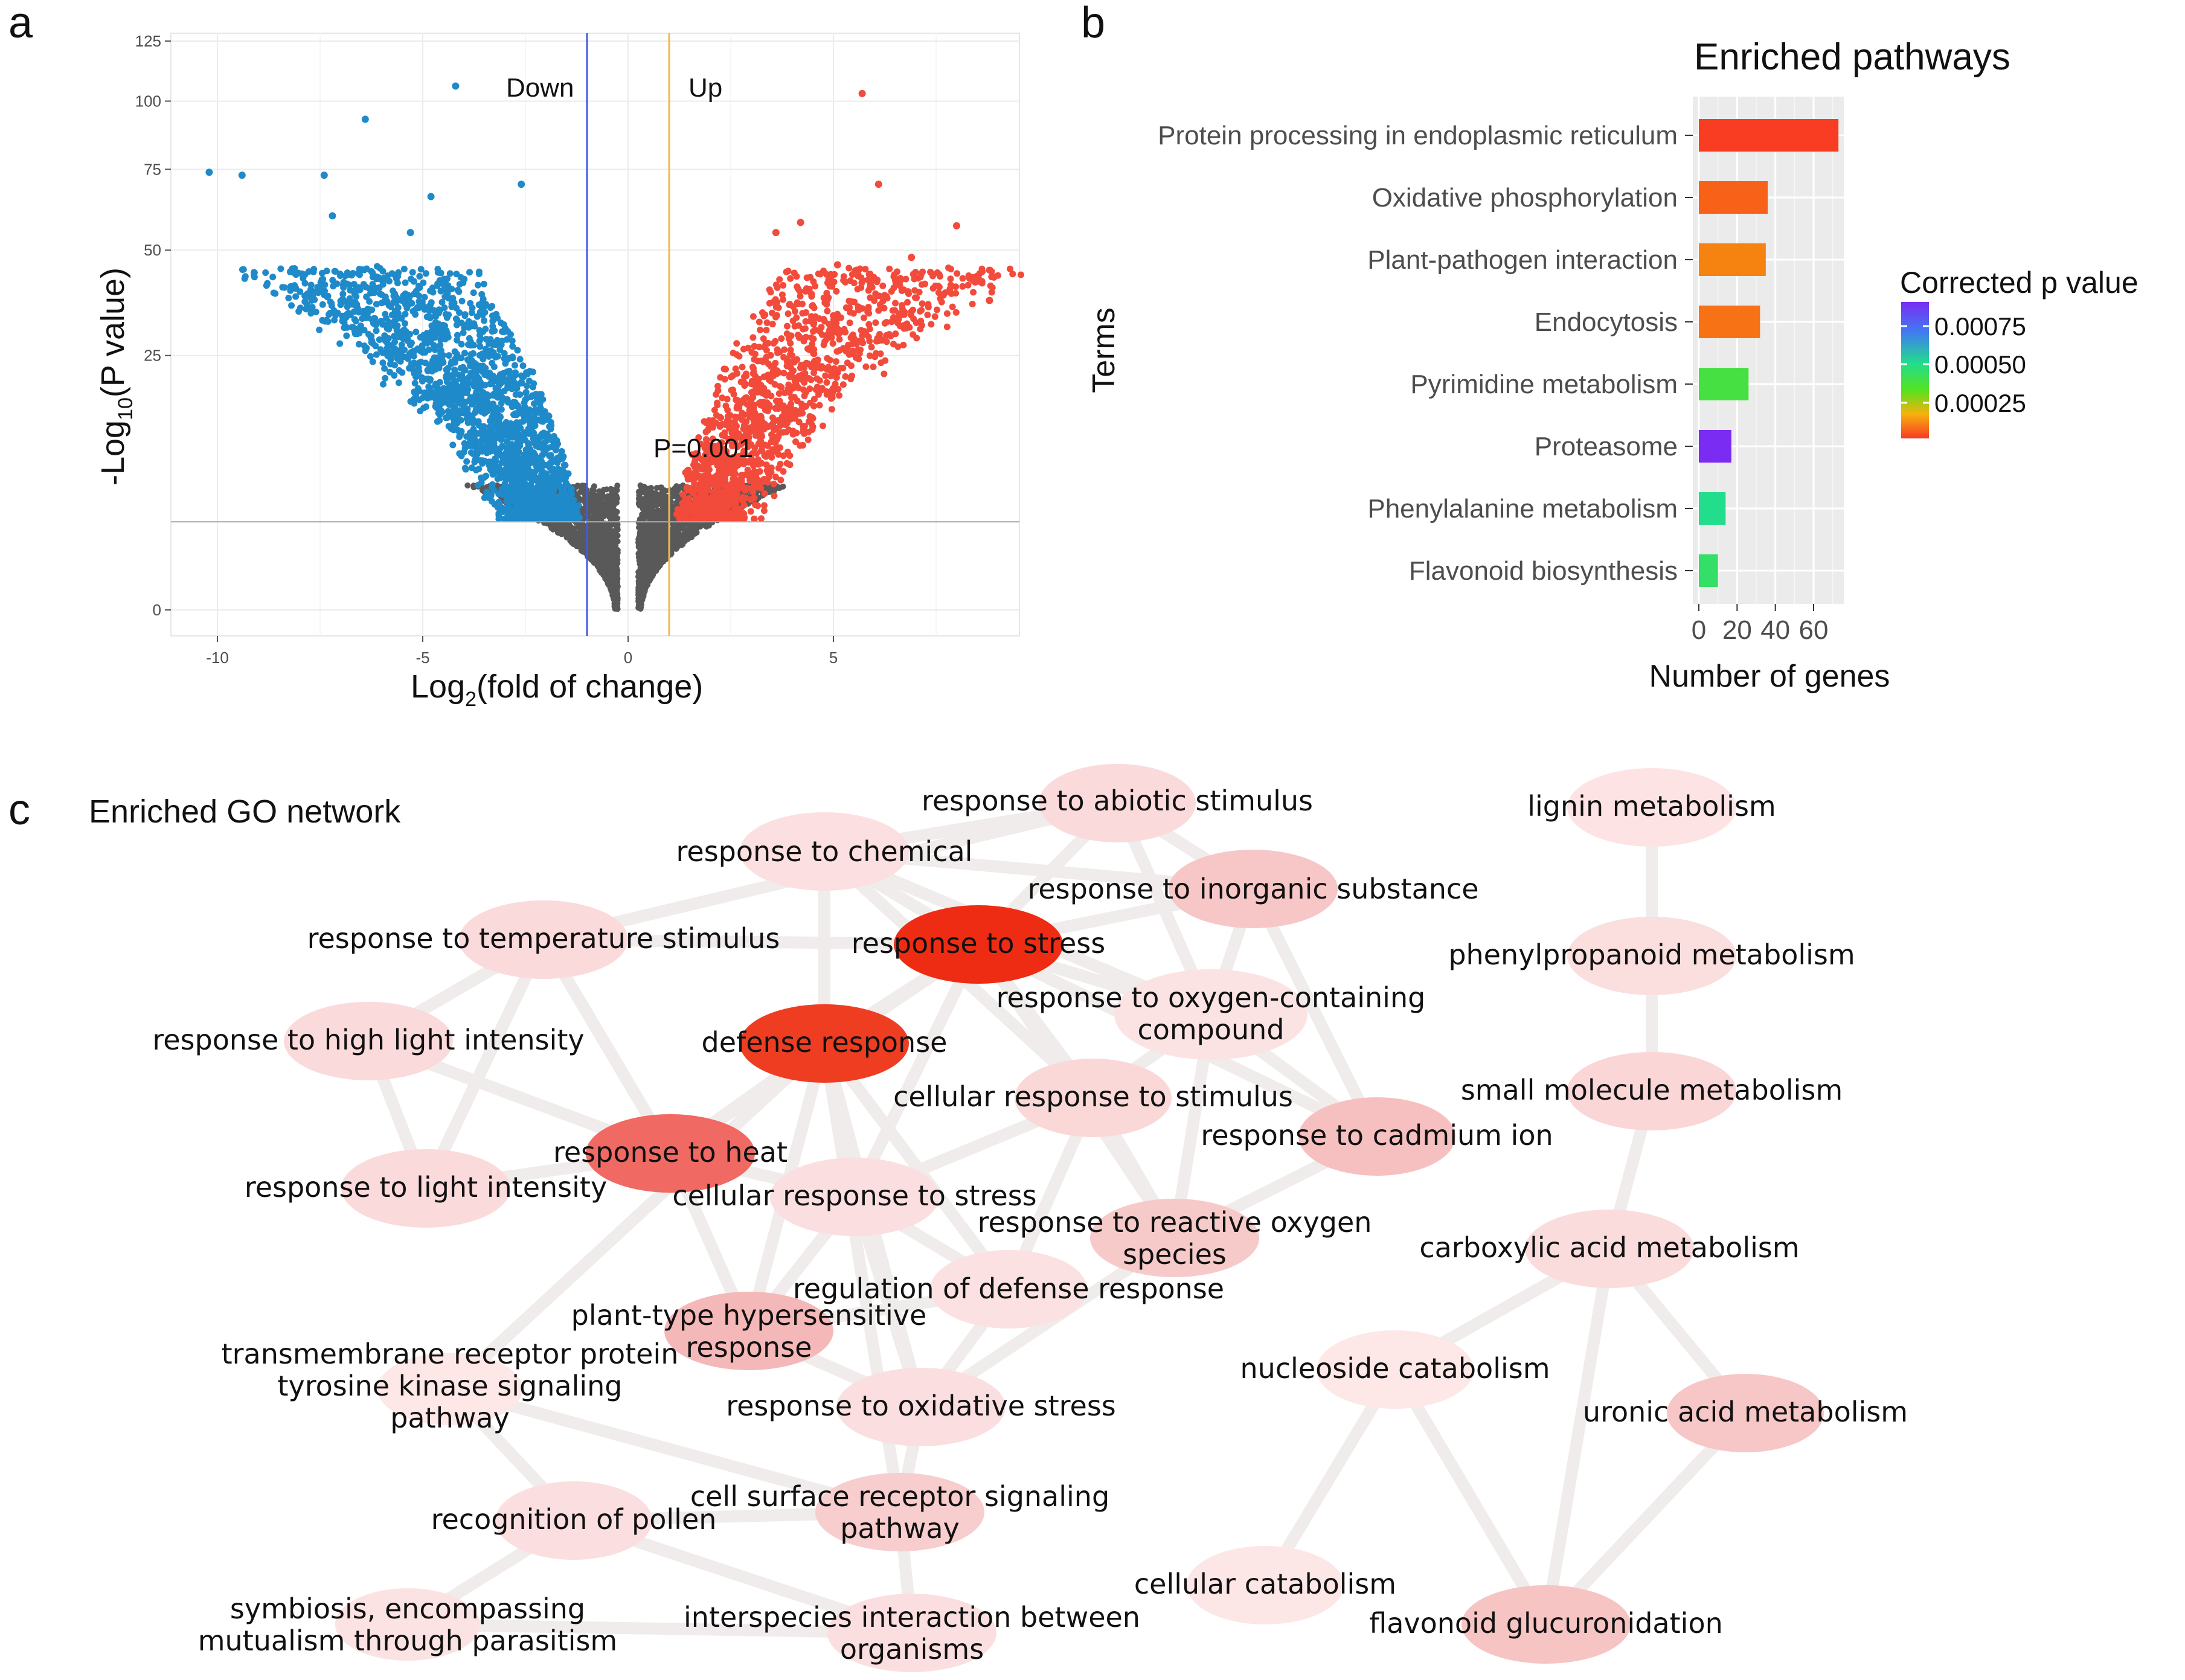 The image size is (2185, 1680). Describe the element at coordinates (595, 334) in the screenshot. I see `volcano-grid` at that location.